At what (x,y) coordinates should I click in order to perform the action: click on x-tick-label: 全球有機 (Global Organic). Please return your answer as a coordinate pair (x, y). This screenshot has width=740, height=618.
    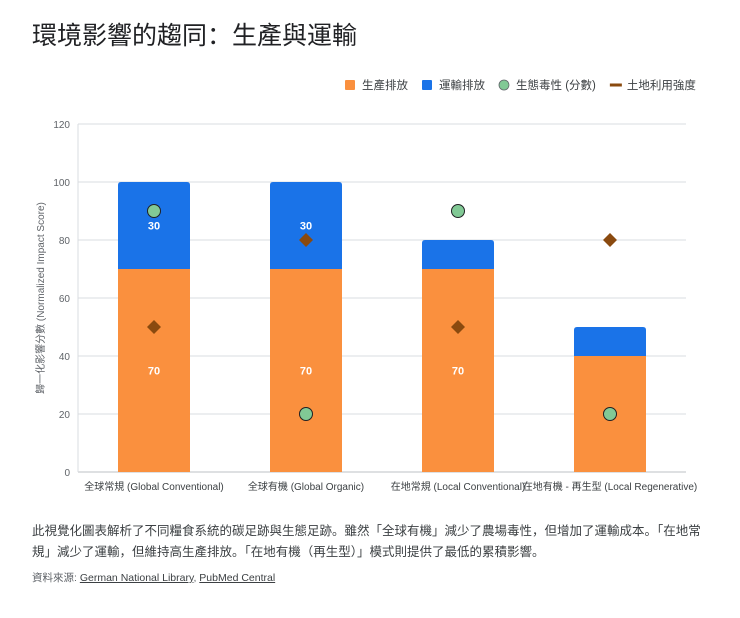
    Looking at the image, I should click on (306, 486).